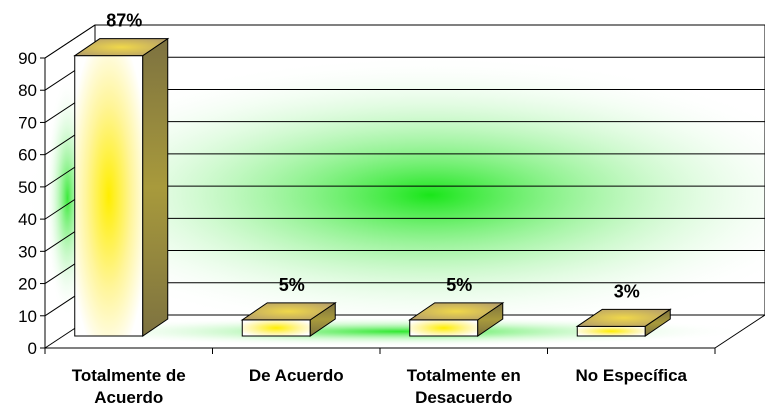 This screenshot has height=410, width=765. I want to click on y-tick-label: 90, so click(27, 58).